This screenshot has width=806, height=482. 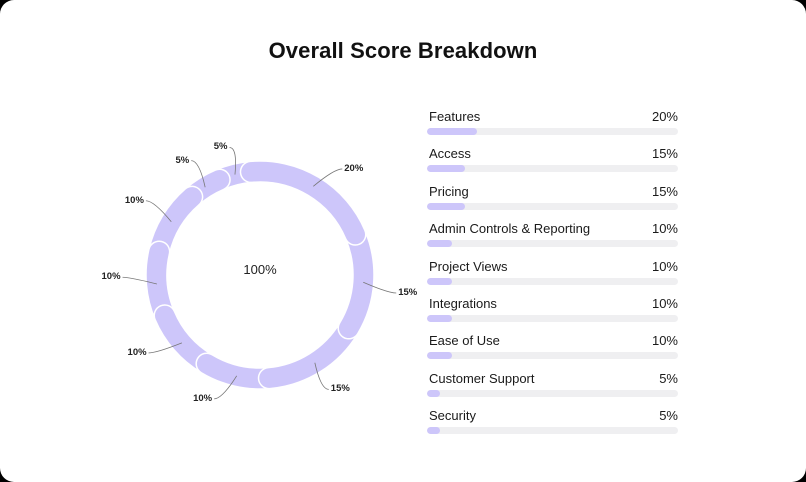 I want to click on category-value: 20%, so click(x=664, y=116).